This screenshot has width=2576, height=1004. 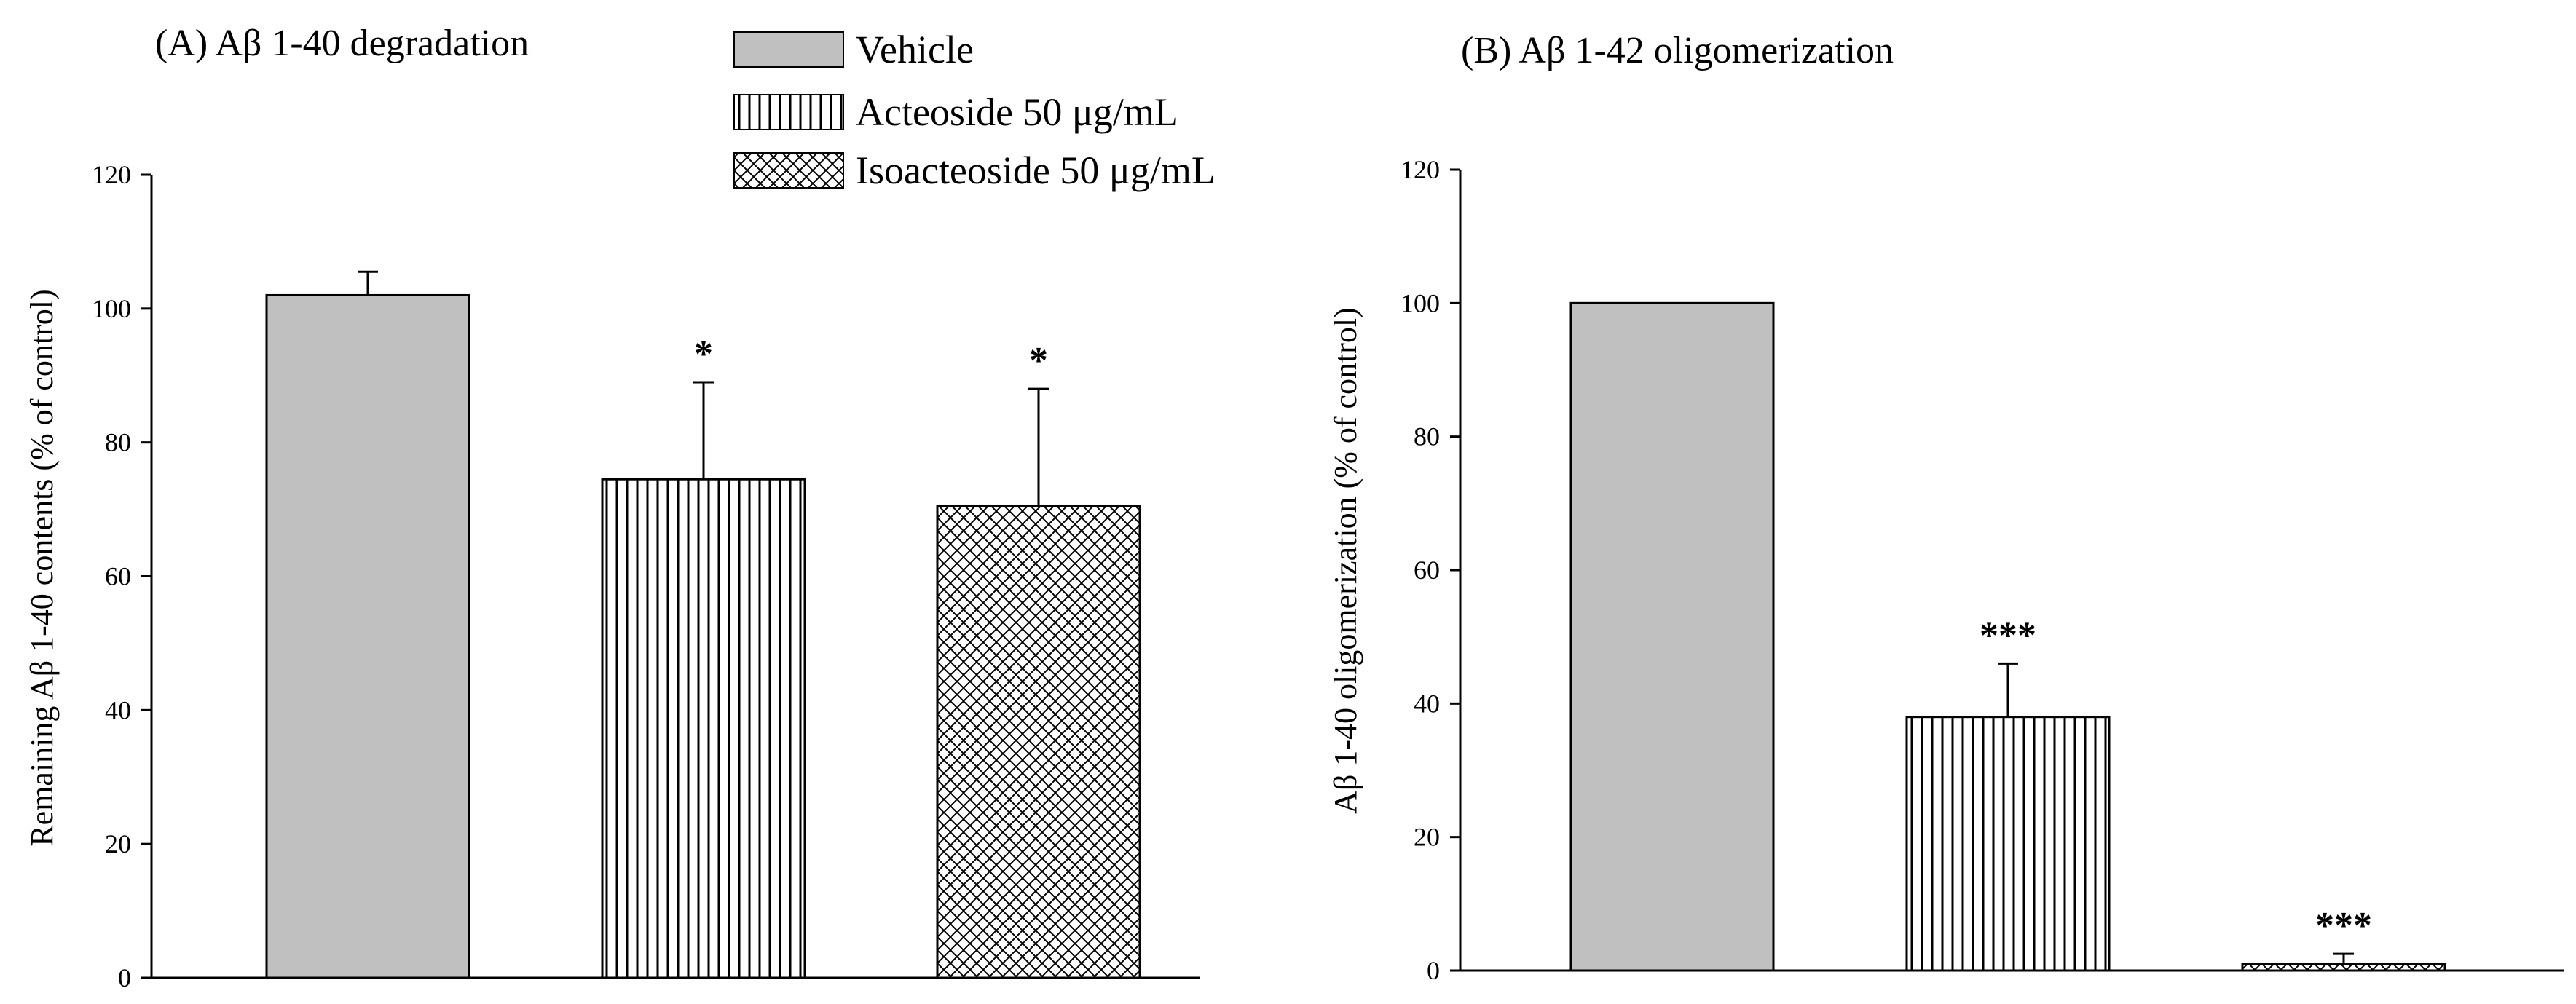 What do you see at coordinates (111, 308) in the screenshot?
I see `panel-a-y-tick-label: 100` at bounding box center [111, 308].